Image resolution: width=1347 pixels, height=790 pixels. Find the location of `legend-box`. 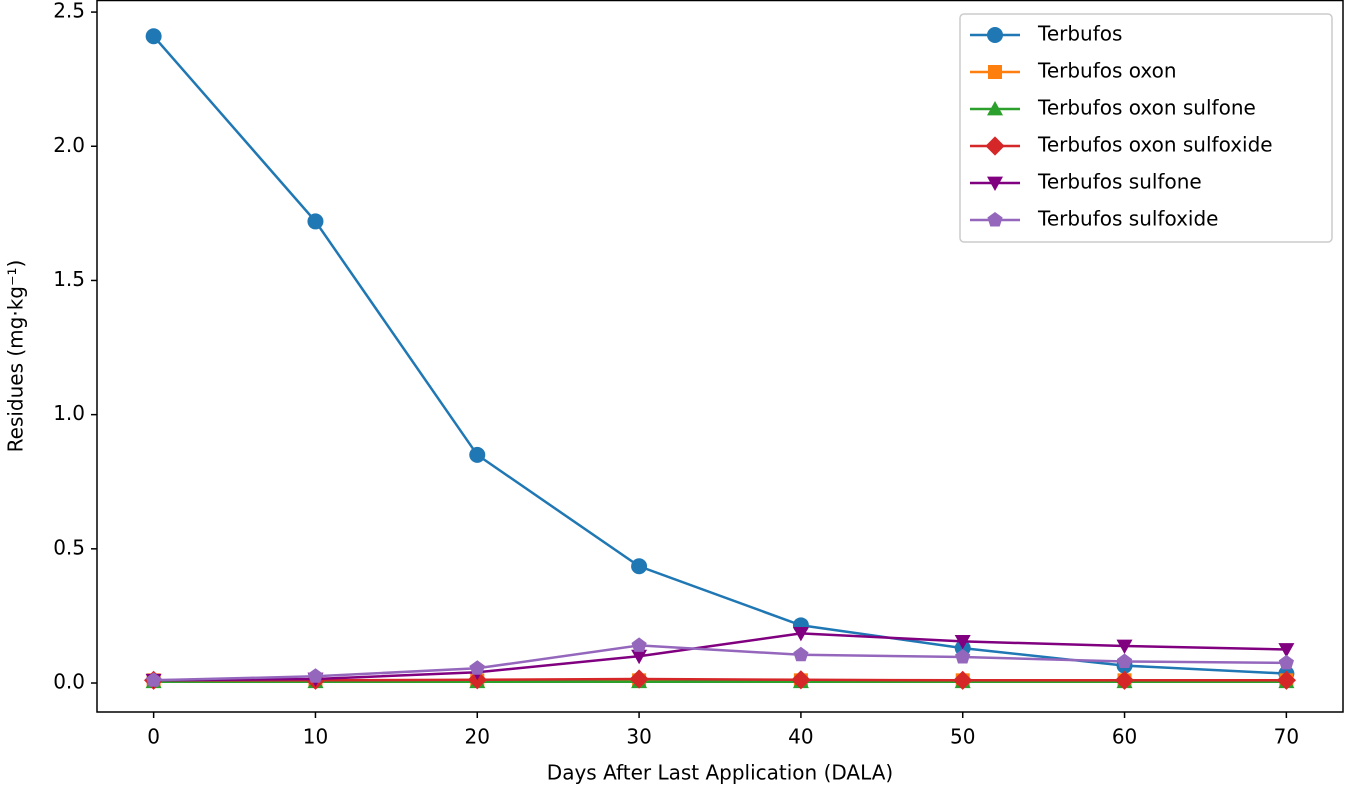

legend-box is located at coordinates (1146, 128).